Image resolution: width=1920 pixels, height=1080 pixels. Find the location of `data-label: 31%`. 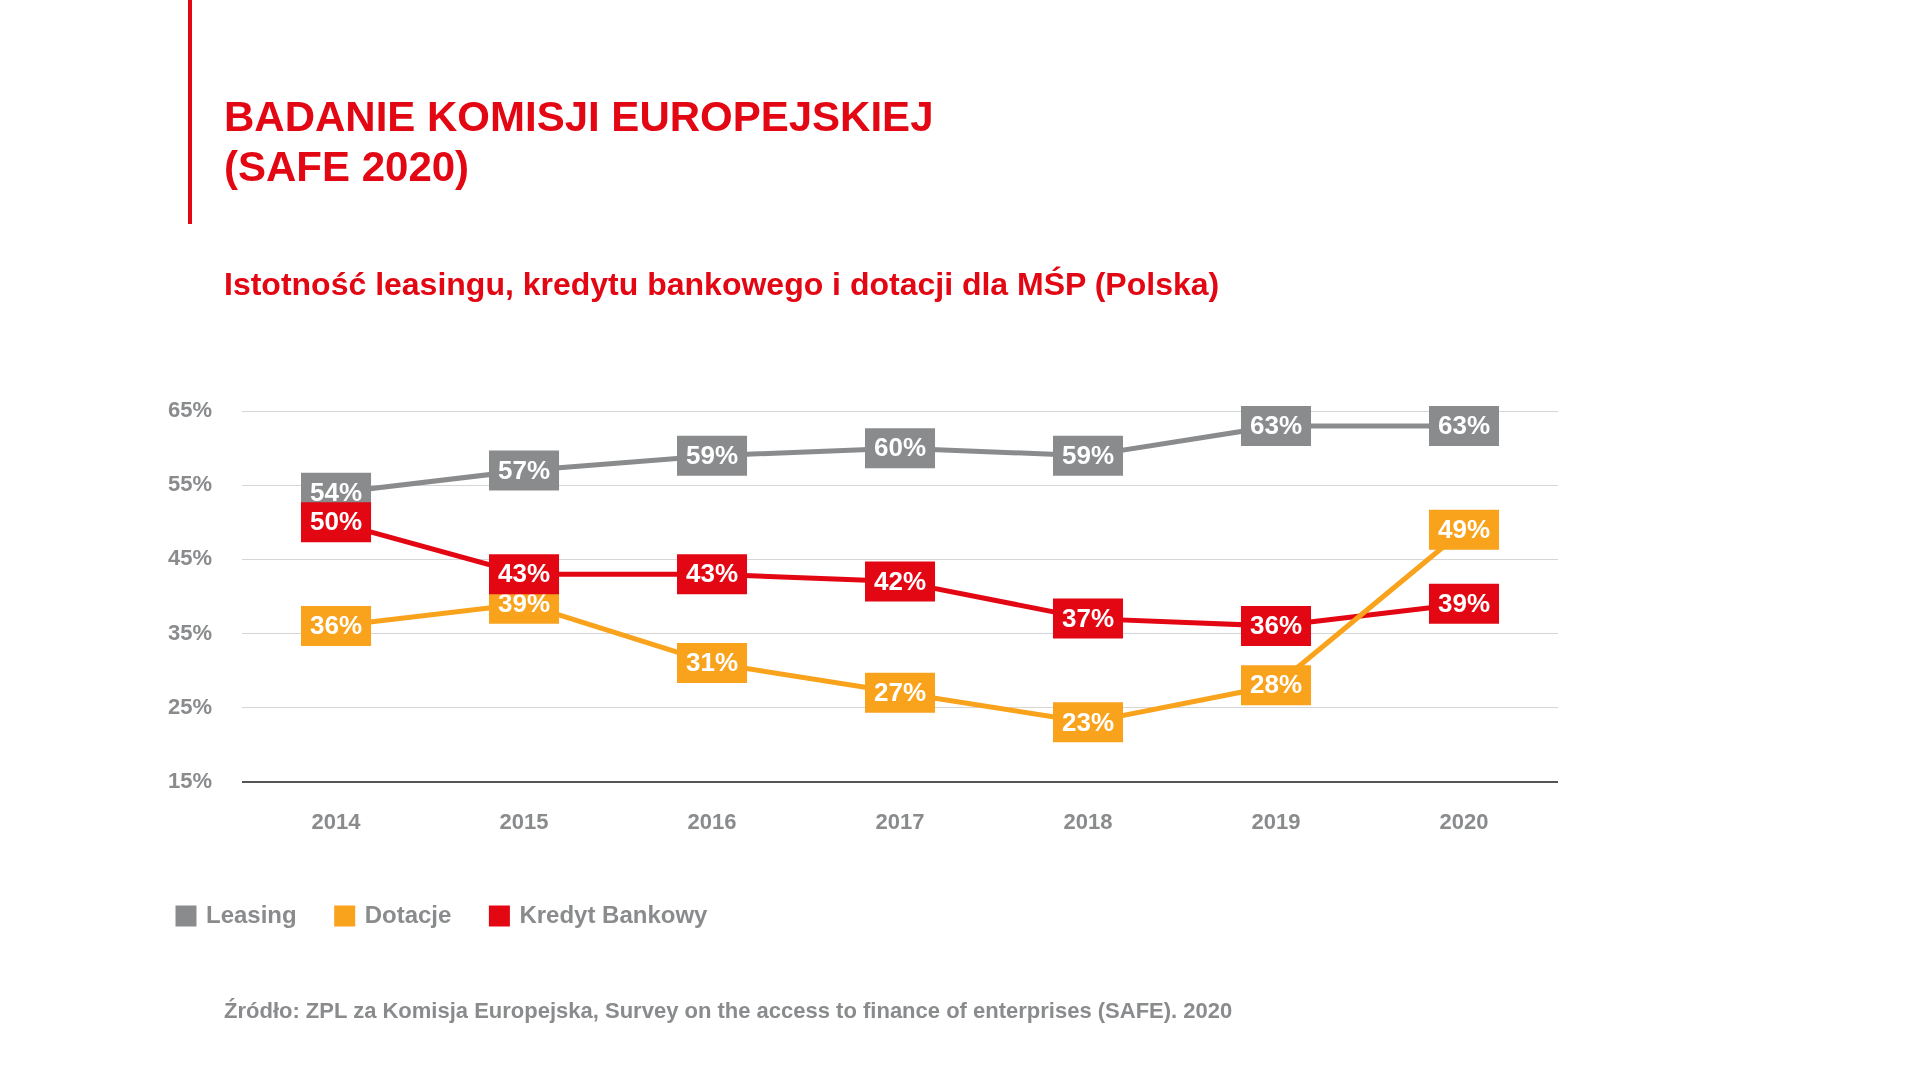

data-label: 31% is located at coordinates (712, 662).